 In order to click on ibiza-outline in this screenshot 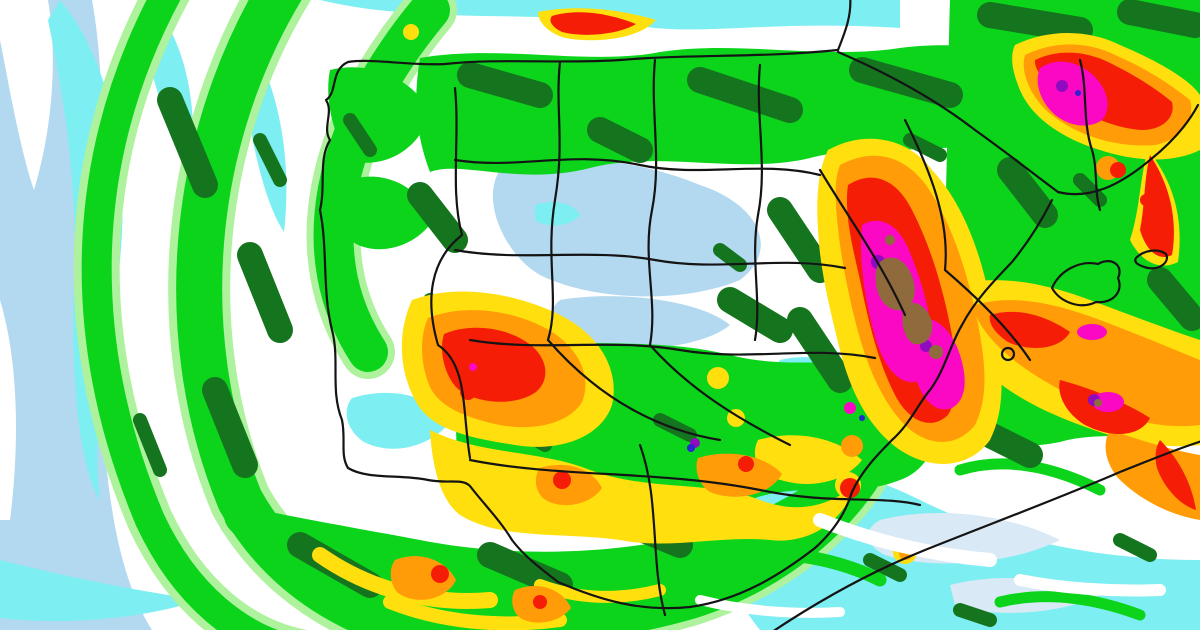, I will do `click(1008, 354)`.